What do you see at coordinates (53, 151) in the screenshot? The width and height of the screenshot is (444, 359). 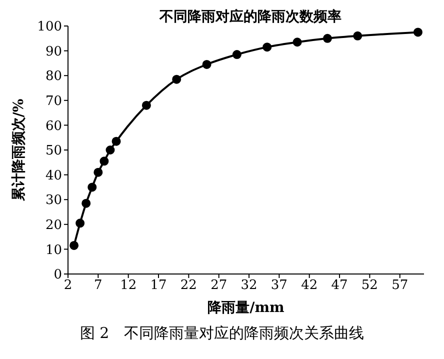 I see `y-tick-label: 50` at bounding box center [53, 151].